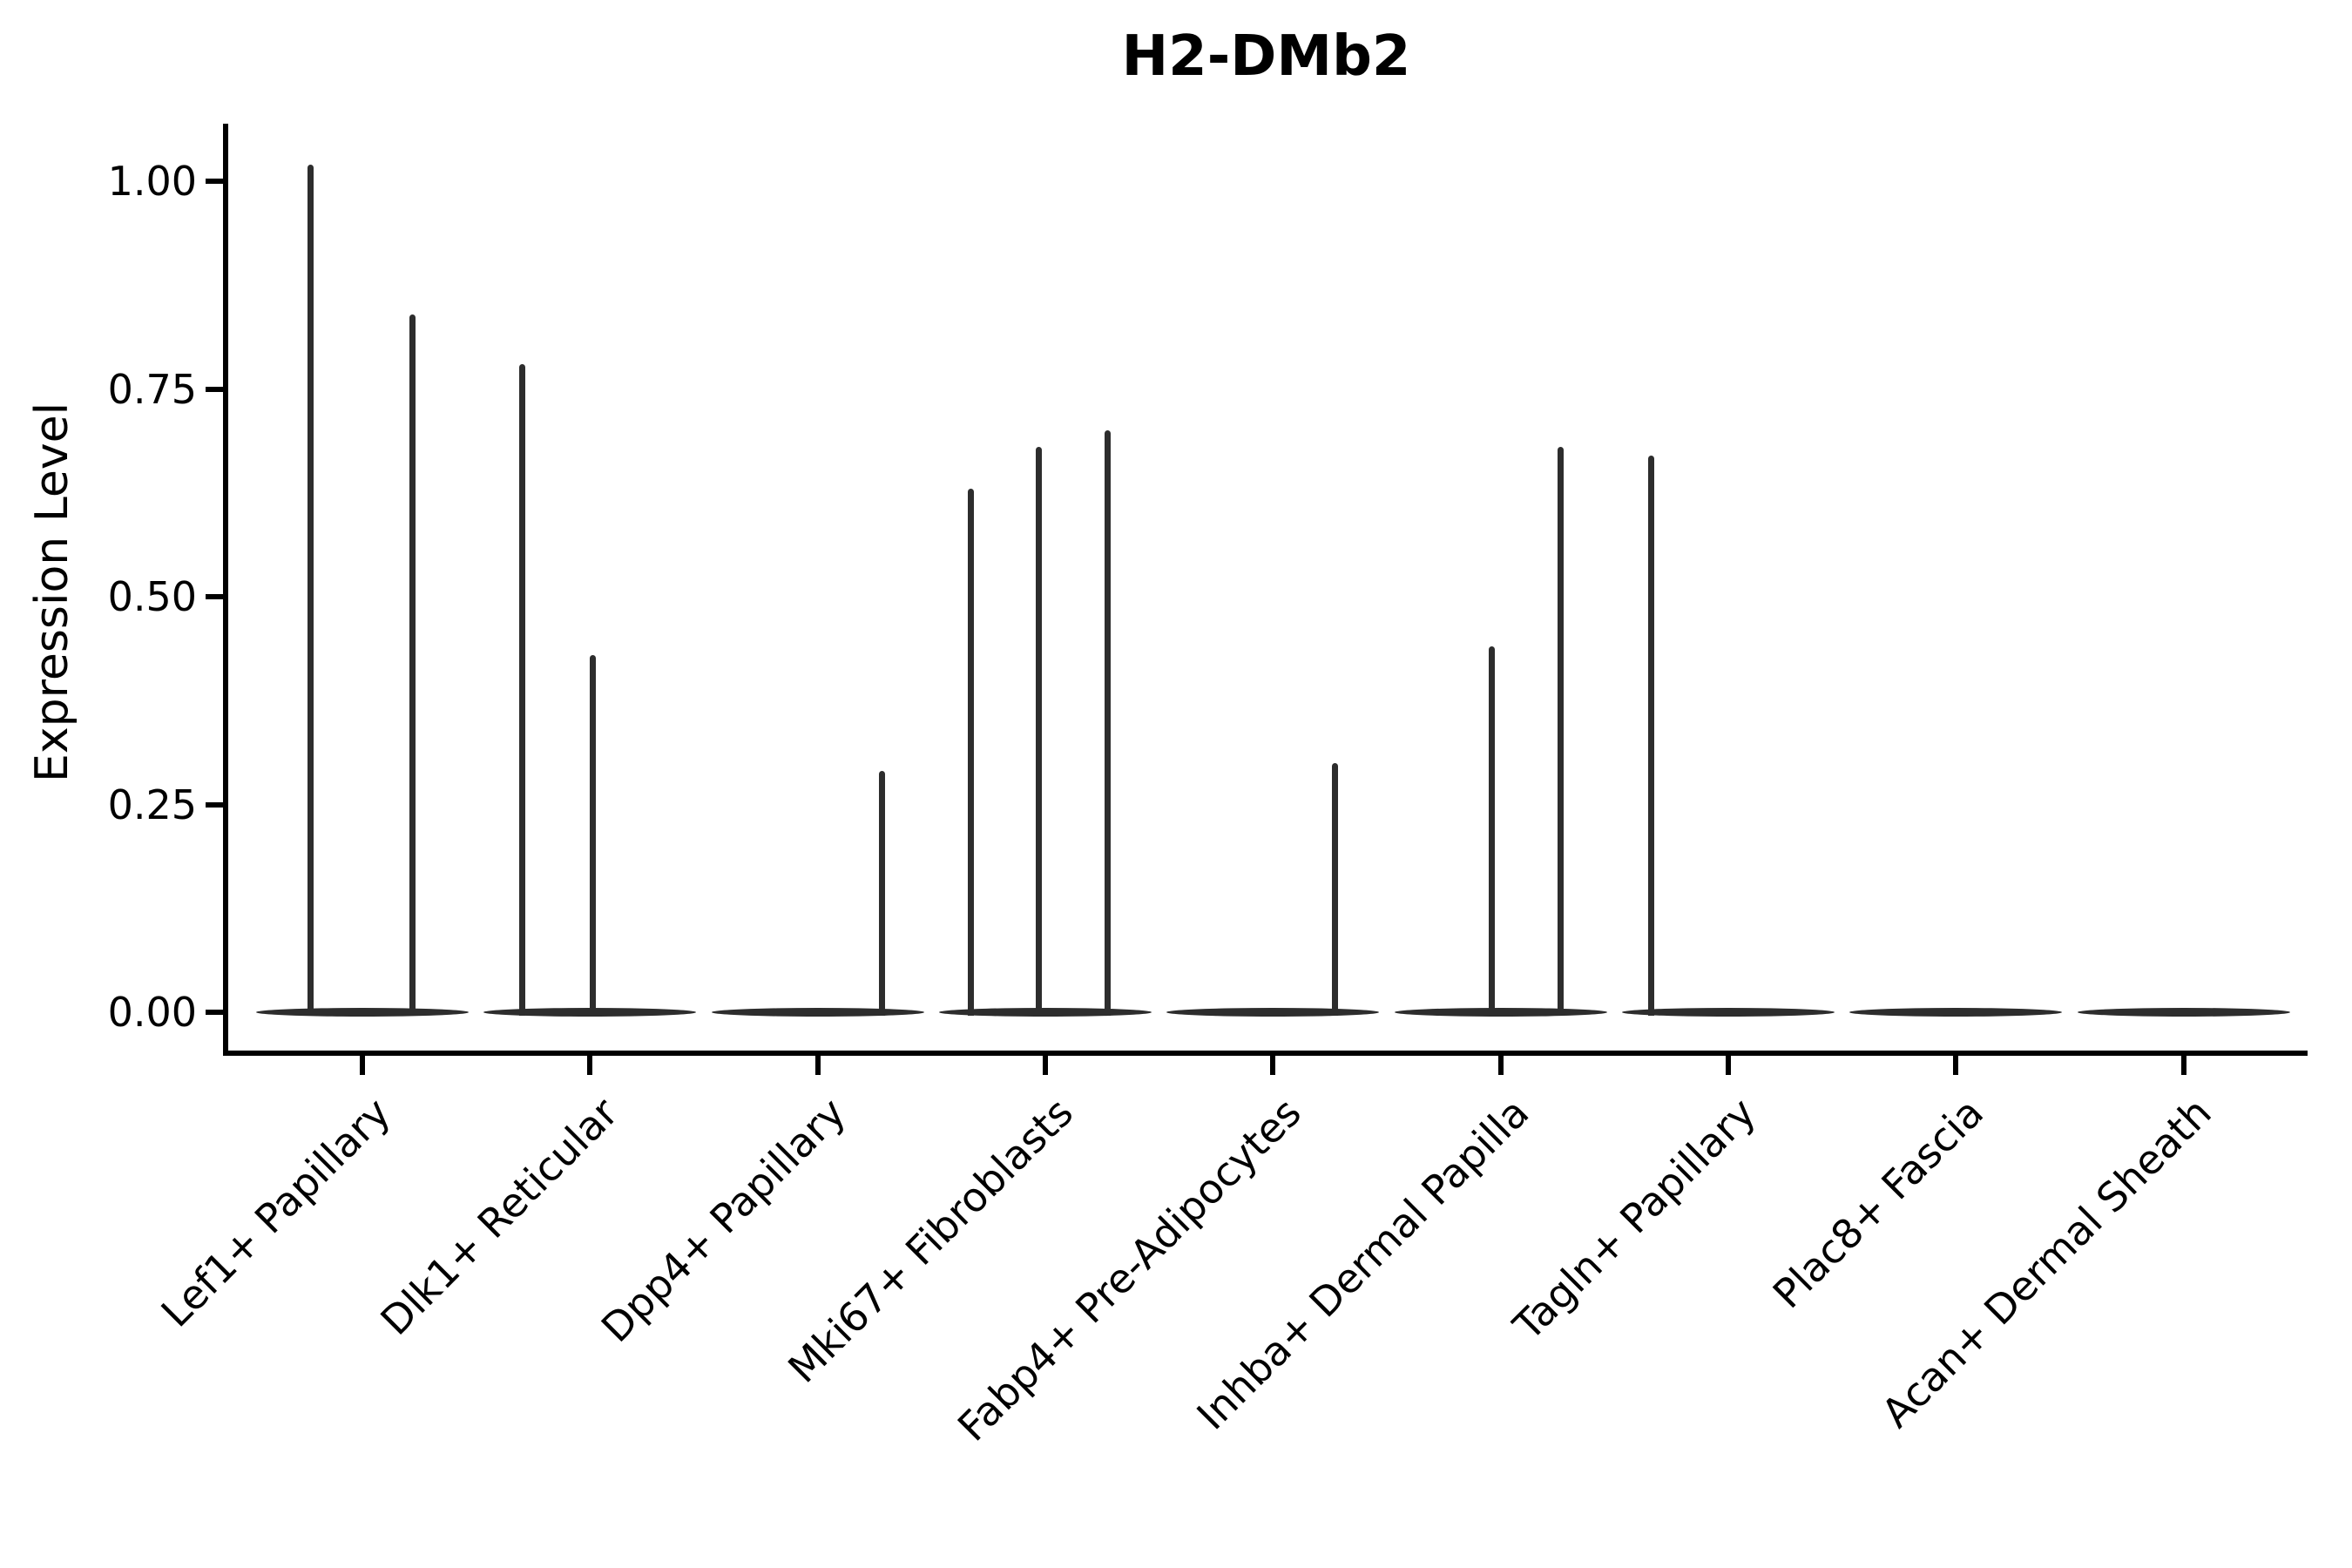  What do you see at coordinates (499, 1216) in the screenshot?
I see `x-axis-category-label: Dlk1+ Reticular` at bounding box center [499, 1216].